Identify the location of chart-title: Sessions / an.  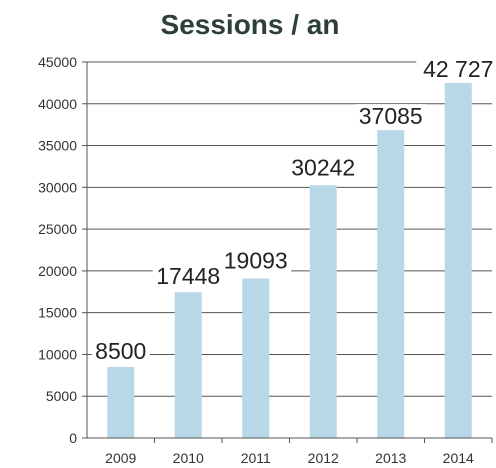
(250, 24).